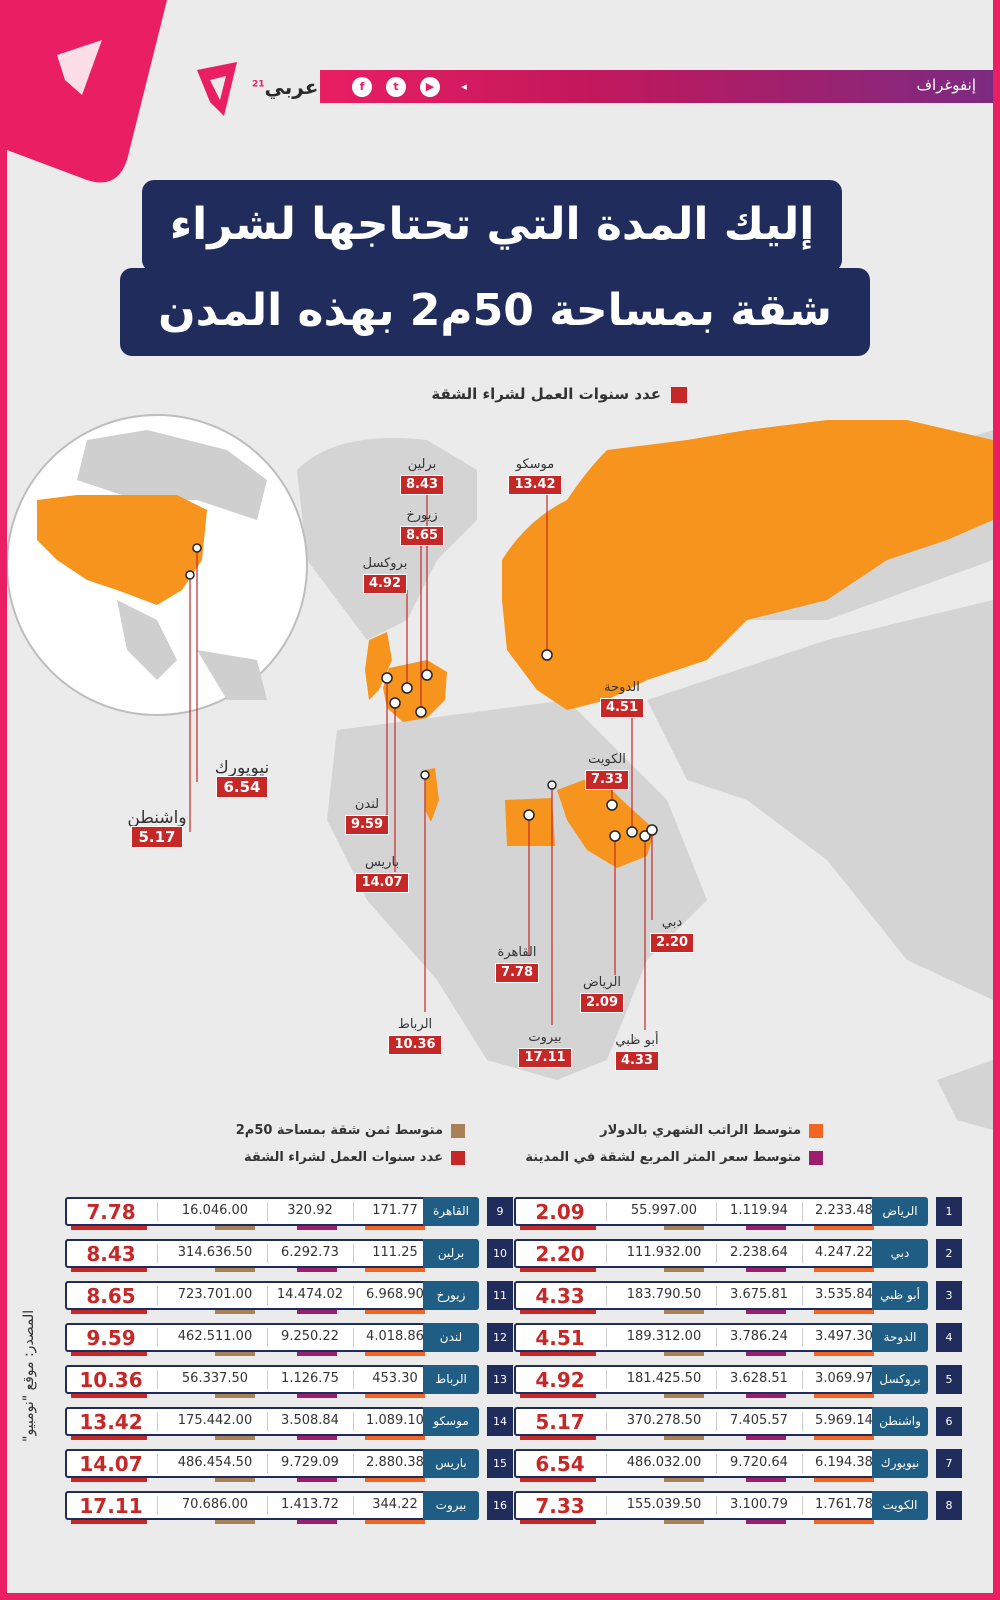 The height and width of the screenshot is (1600, 1000). Describe the element at coordinates (672, 943) in the screenshot. I see `marker-value: 2.20` at that location.